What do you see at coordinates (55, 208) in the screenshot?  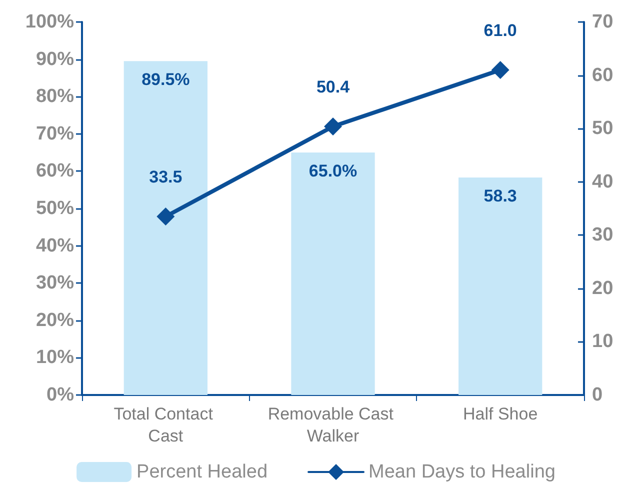 I see `y-tick-label: 50%` at bounding box center [55, 208].